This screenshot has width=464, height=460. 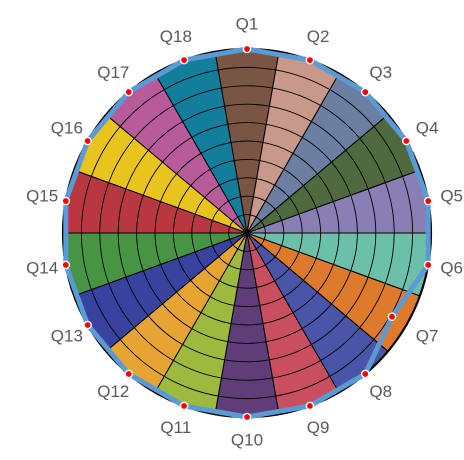 What do you see at coordinates (129, 92) in the screenshot?
I see `data-point-q17` at bounding box center [129, 92].